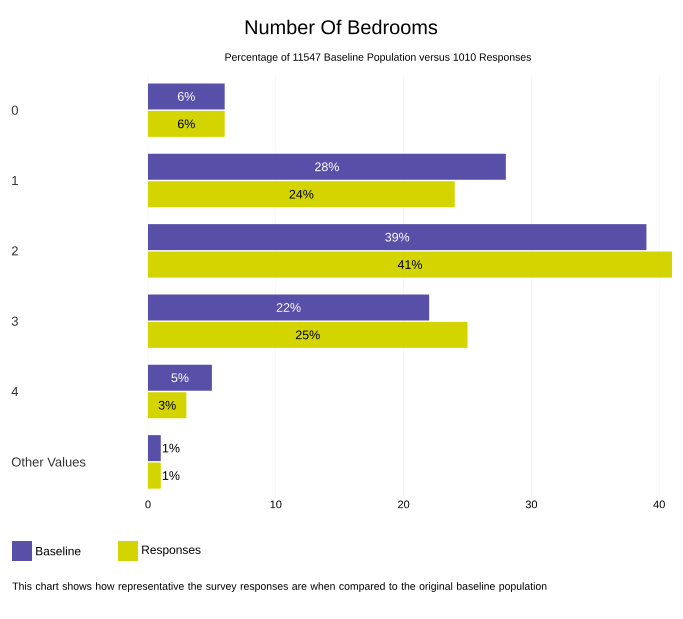 The image size is (683, 619). Describe the element at coordinates (15, 321) in the screenshot. I see `y-tick-label: 3` at that location.